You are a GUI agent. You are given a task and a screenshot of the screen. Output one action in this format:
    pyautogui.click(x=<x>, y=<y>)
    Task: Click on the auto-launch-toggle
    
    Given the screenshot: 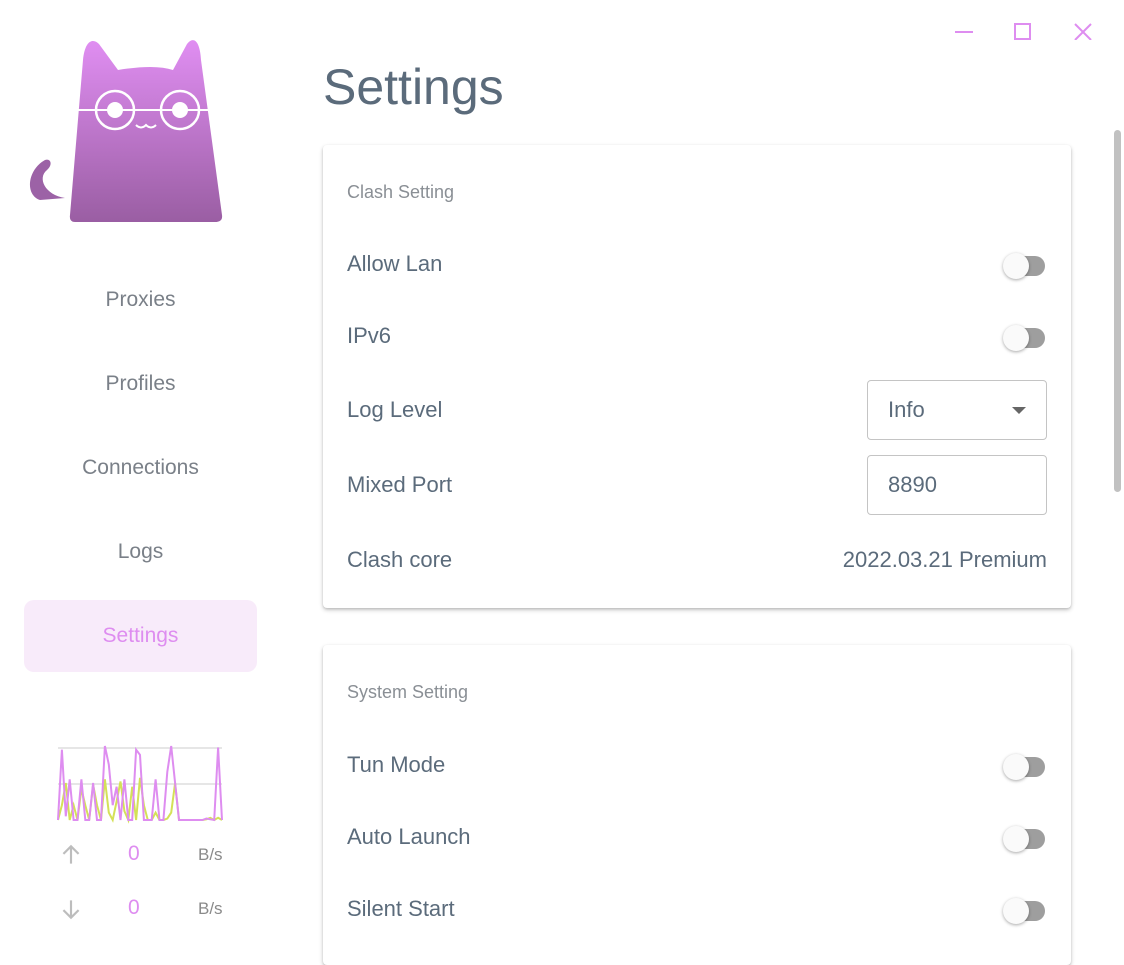 What is the action you would take?
    pyautogui.click(x=1025, y=838)
    